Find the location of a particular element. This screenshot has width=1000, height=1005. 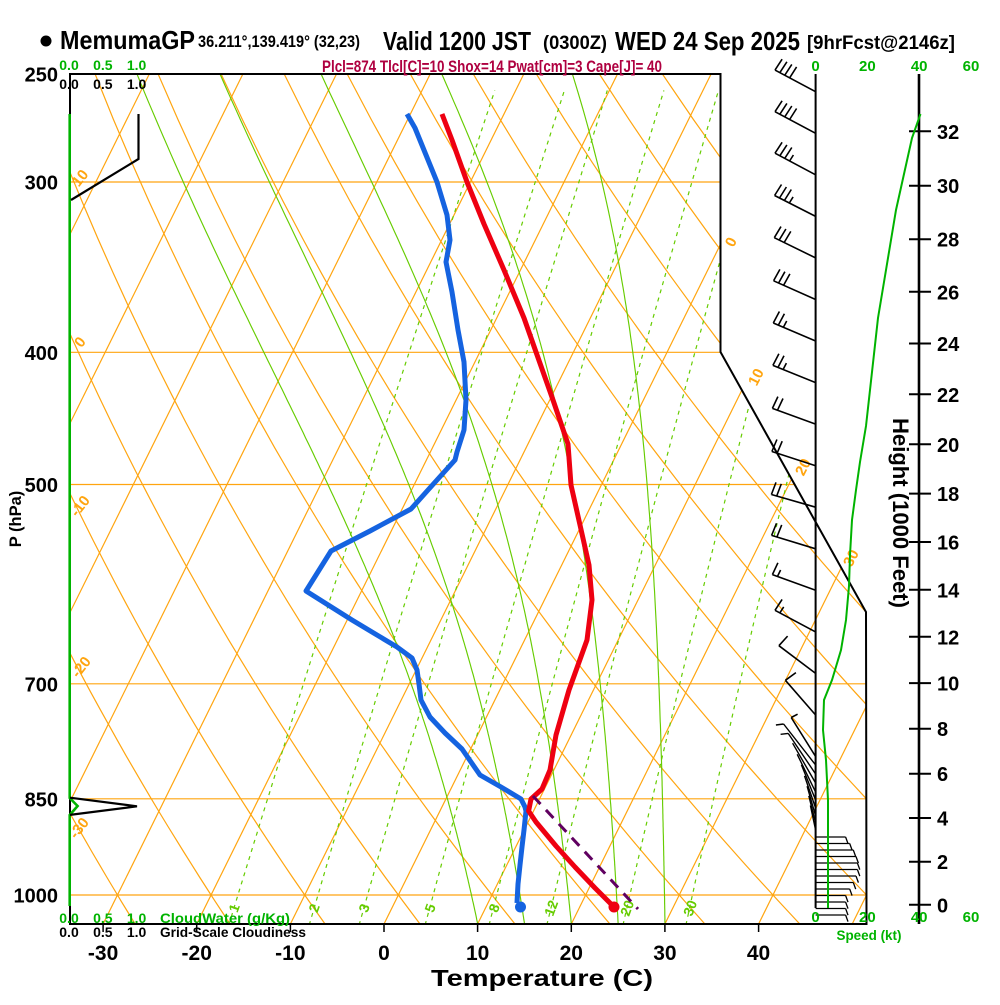

svg-text: 36.211°,139.419° (32,23) is located at coordinates (279, 42).